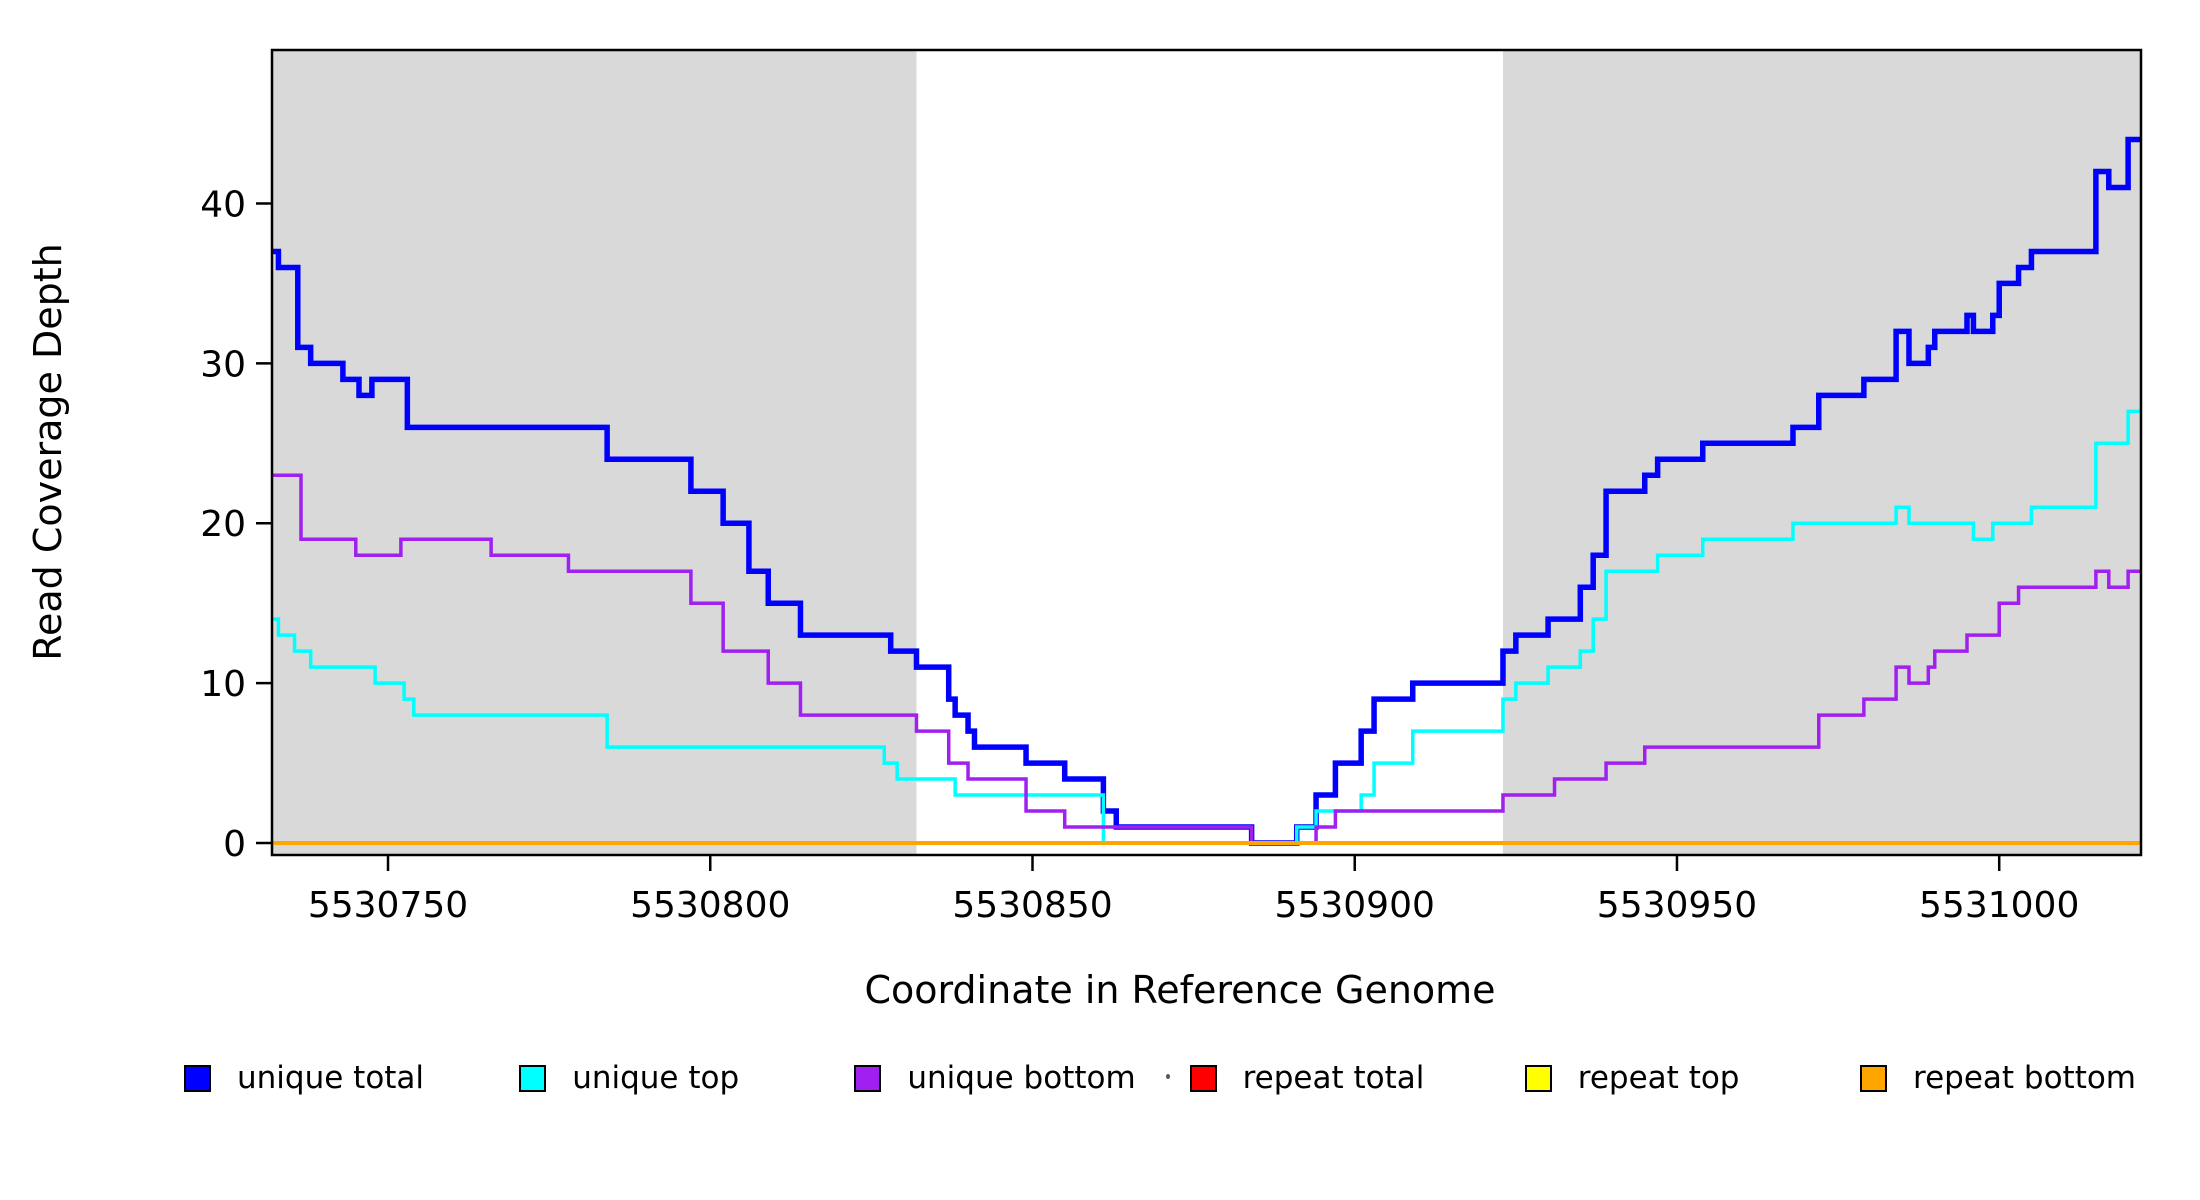 This screenshot has height=1200, width=2200. Describe the element at coordinates (656, 1078) in the screenshot. I see `legend-label: unique top` at that location.